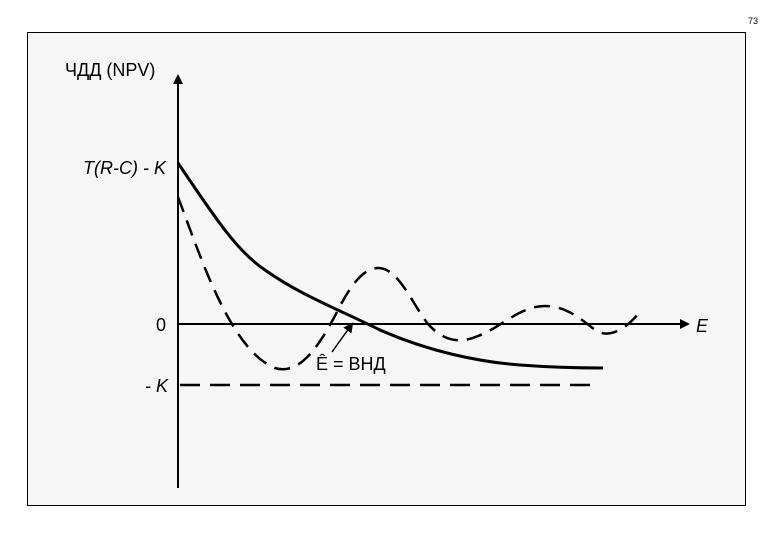  I want to click on page-number: 73, so click(752, 21).